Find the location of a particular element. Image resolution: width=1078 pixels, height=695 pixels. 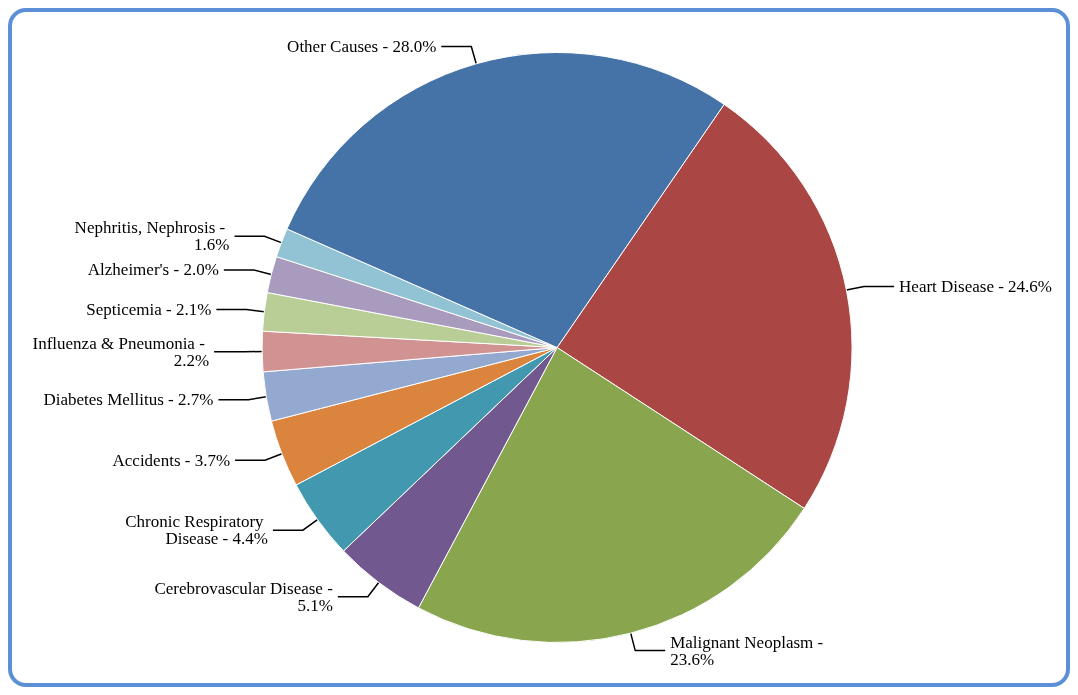

slice-label: Accidents - 3.7% is located at coordinates (171, 460).